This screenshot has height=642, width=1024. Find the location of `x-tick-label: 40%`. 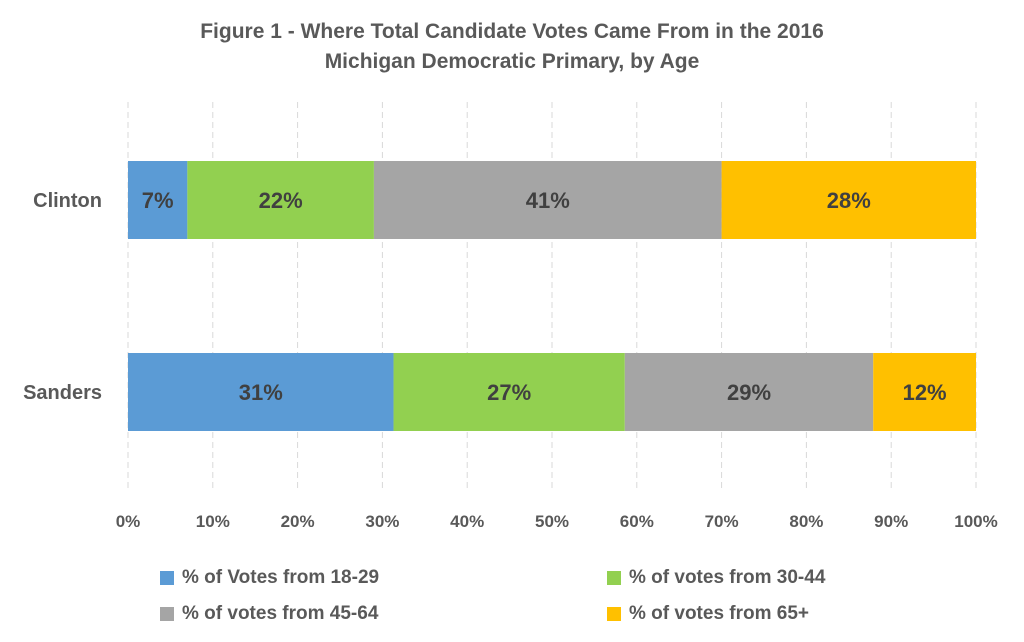

x-tick-label: 40% is located at coordinates (467, 521).